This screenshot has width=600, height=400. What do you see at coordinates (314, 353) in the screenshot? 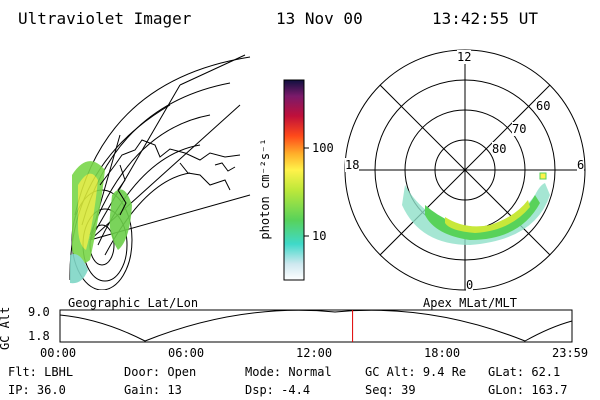
I see `time-tick-1200: 12:00` at bounding box center [314, 353].